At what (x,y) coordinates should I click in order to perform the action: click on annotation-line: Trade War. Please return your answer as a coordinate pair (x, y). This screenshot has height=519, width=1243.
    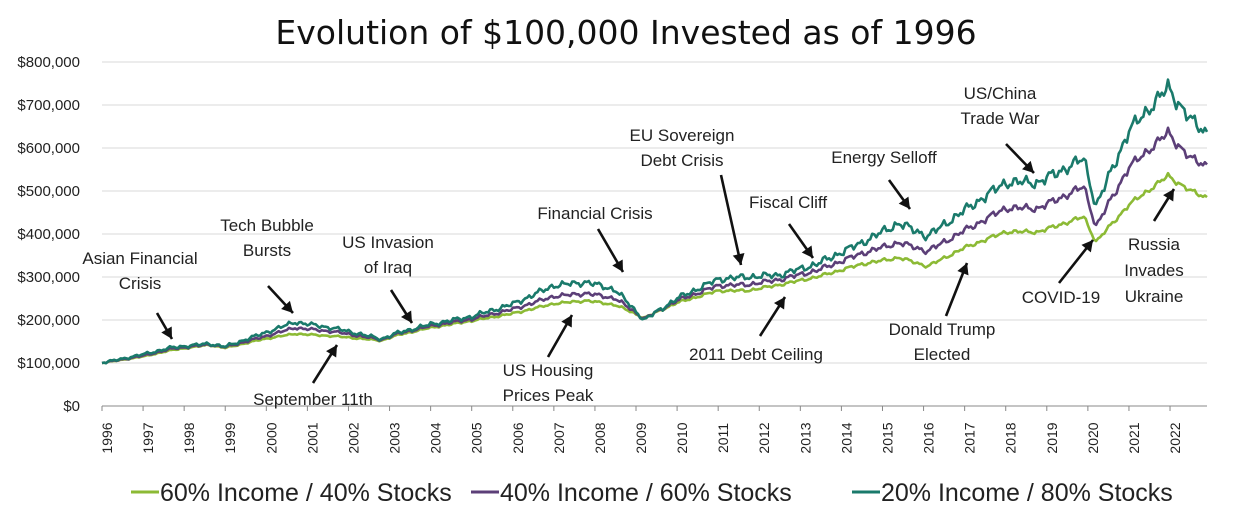
    Looking at the image, I should click on (999, 118).